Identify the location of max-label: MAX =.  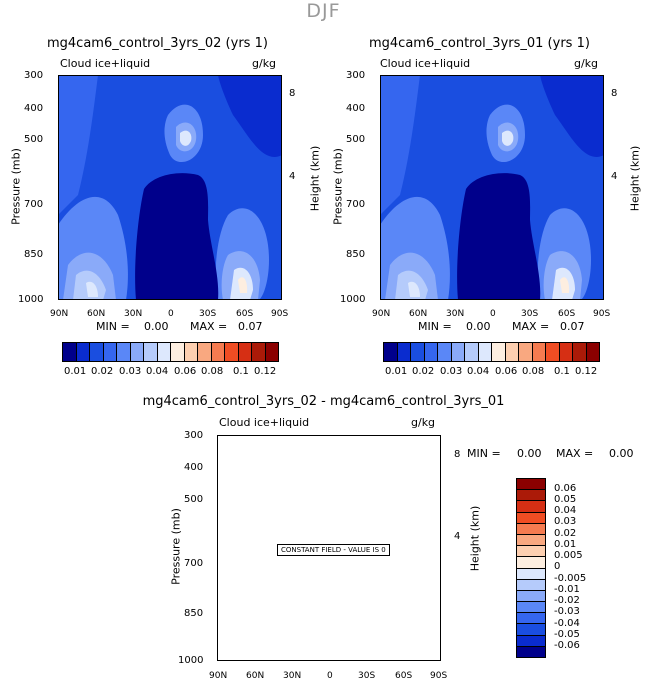
(209, 326).